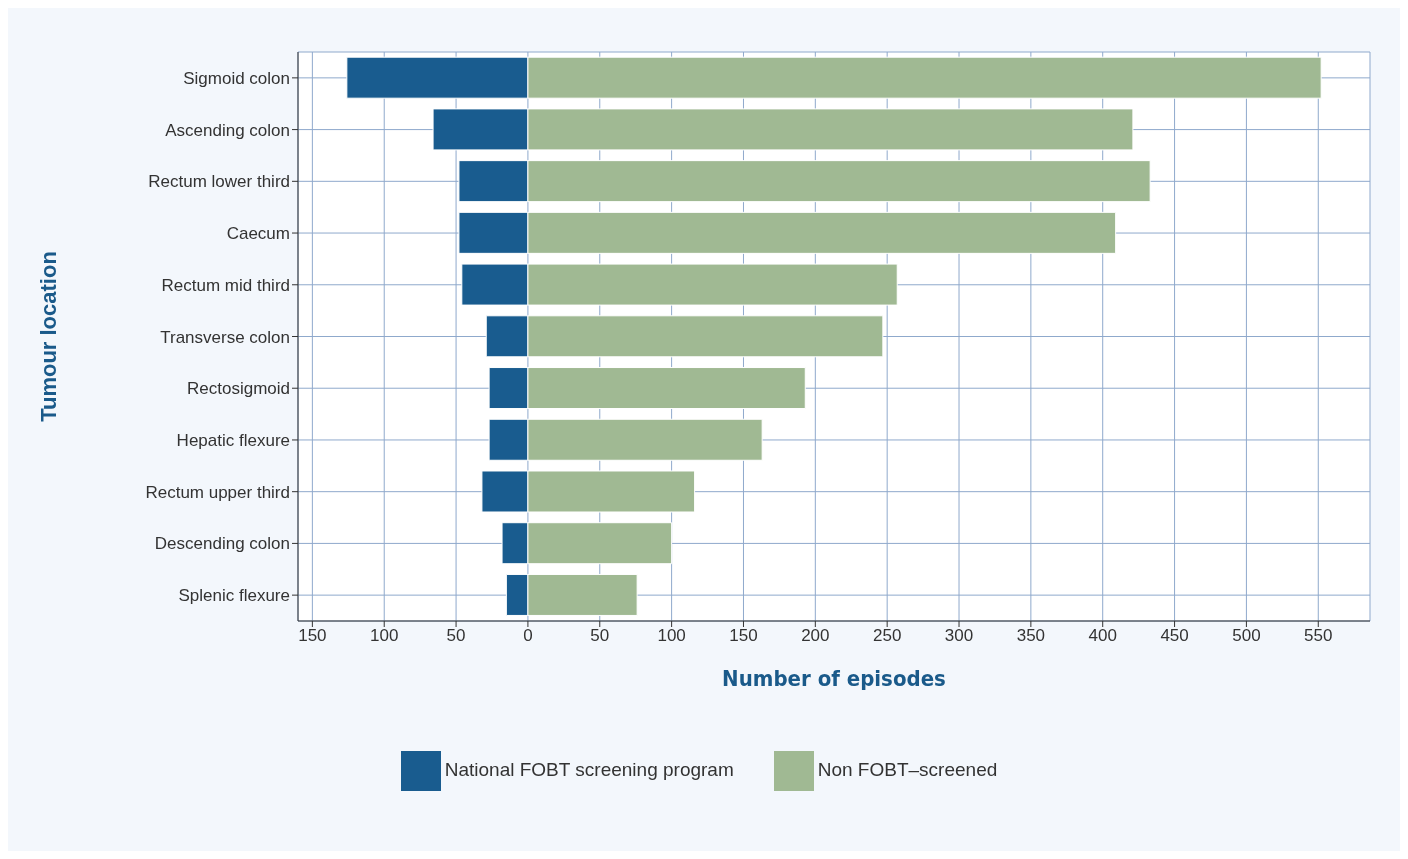  Describe the element at coordinates (815, 636) in the screenshot. I see `x-tick-label: 200` at that location.